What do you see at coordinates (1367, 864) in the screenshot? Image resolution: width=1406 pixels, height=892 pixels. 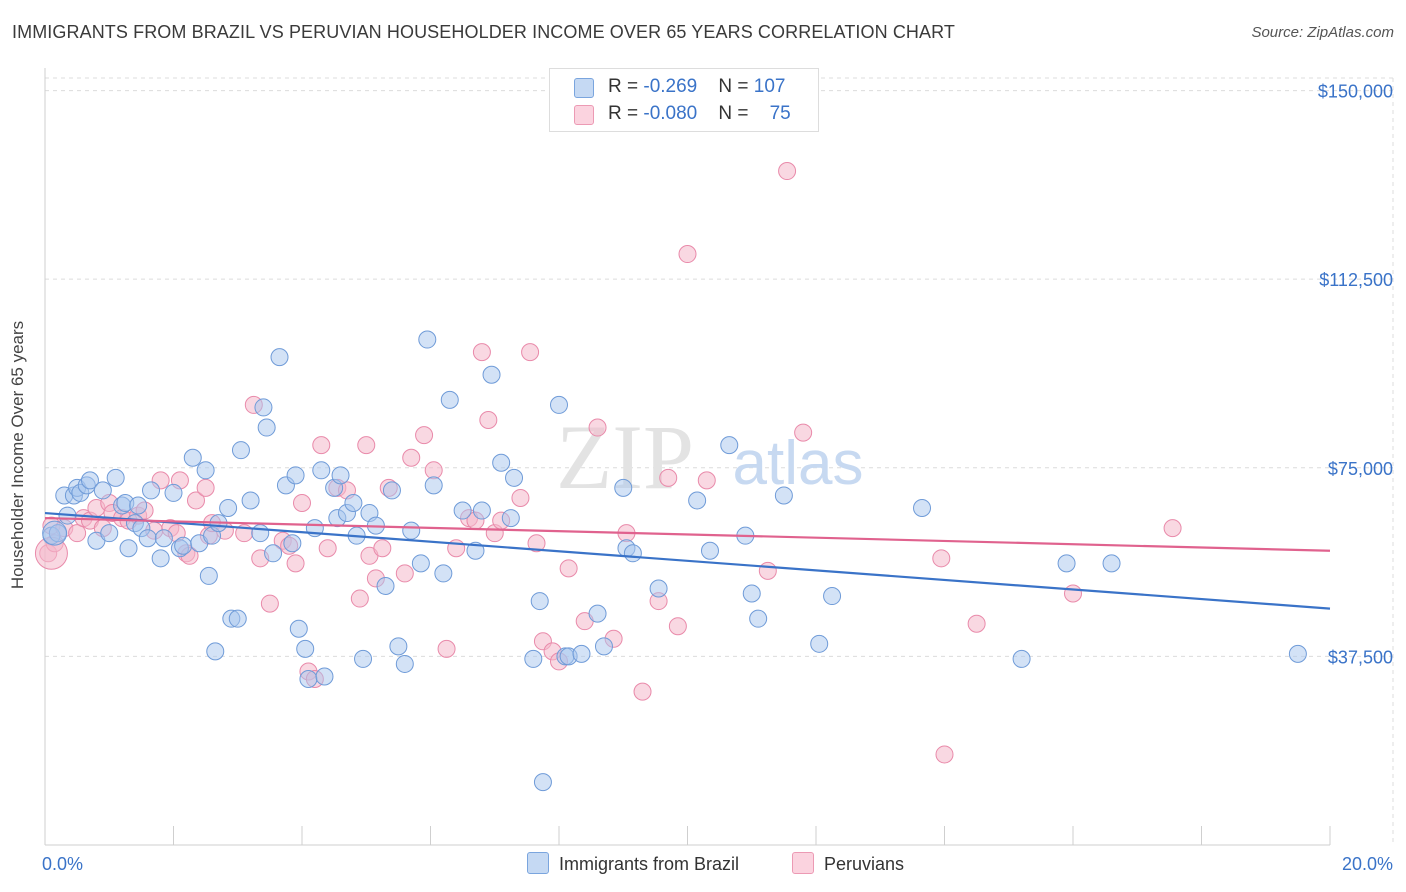 I see `x-tick-label-max: 20.0%` at bounding box center [1367, 864].